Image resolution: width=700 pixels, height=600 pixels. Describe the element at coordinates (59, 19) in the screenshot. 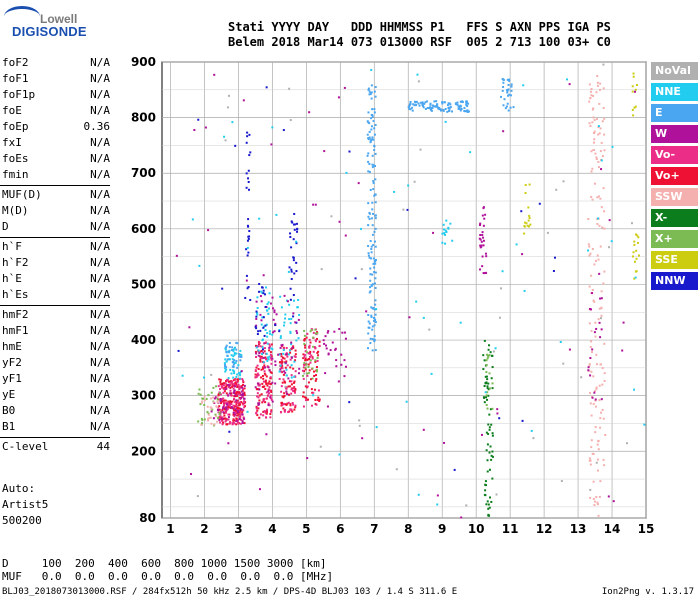

I see `logo-lowell: Lowell` at that location.